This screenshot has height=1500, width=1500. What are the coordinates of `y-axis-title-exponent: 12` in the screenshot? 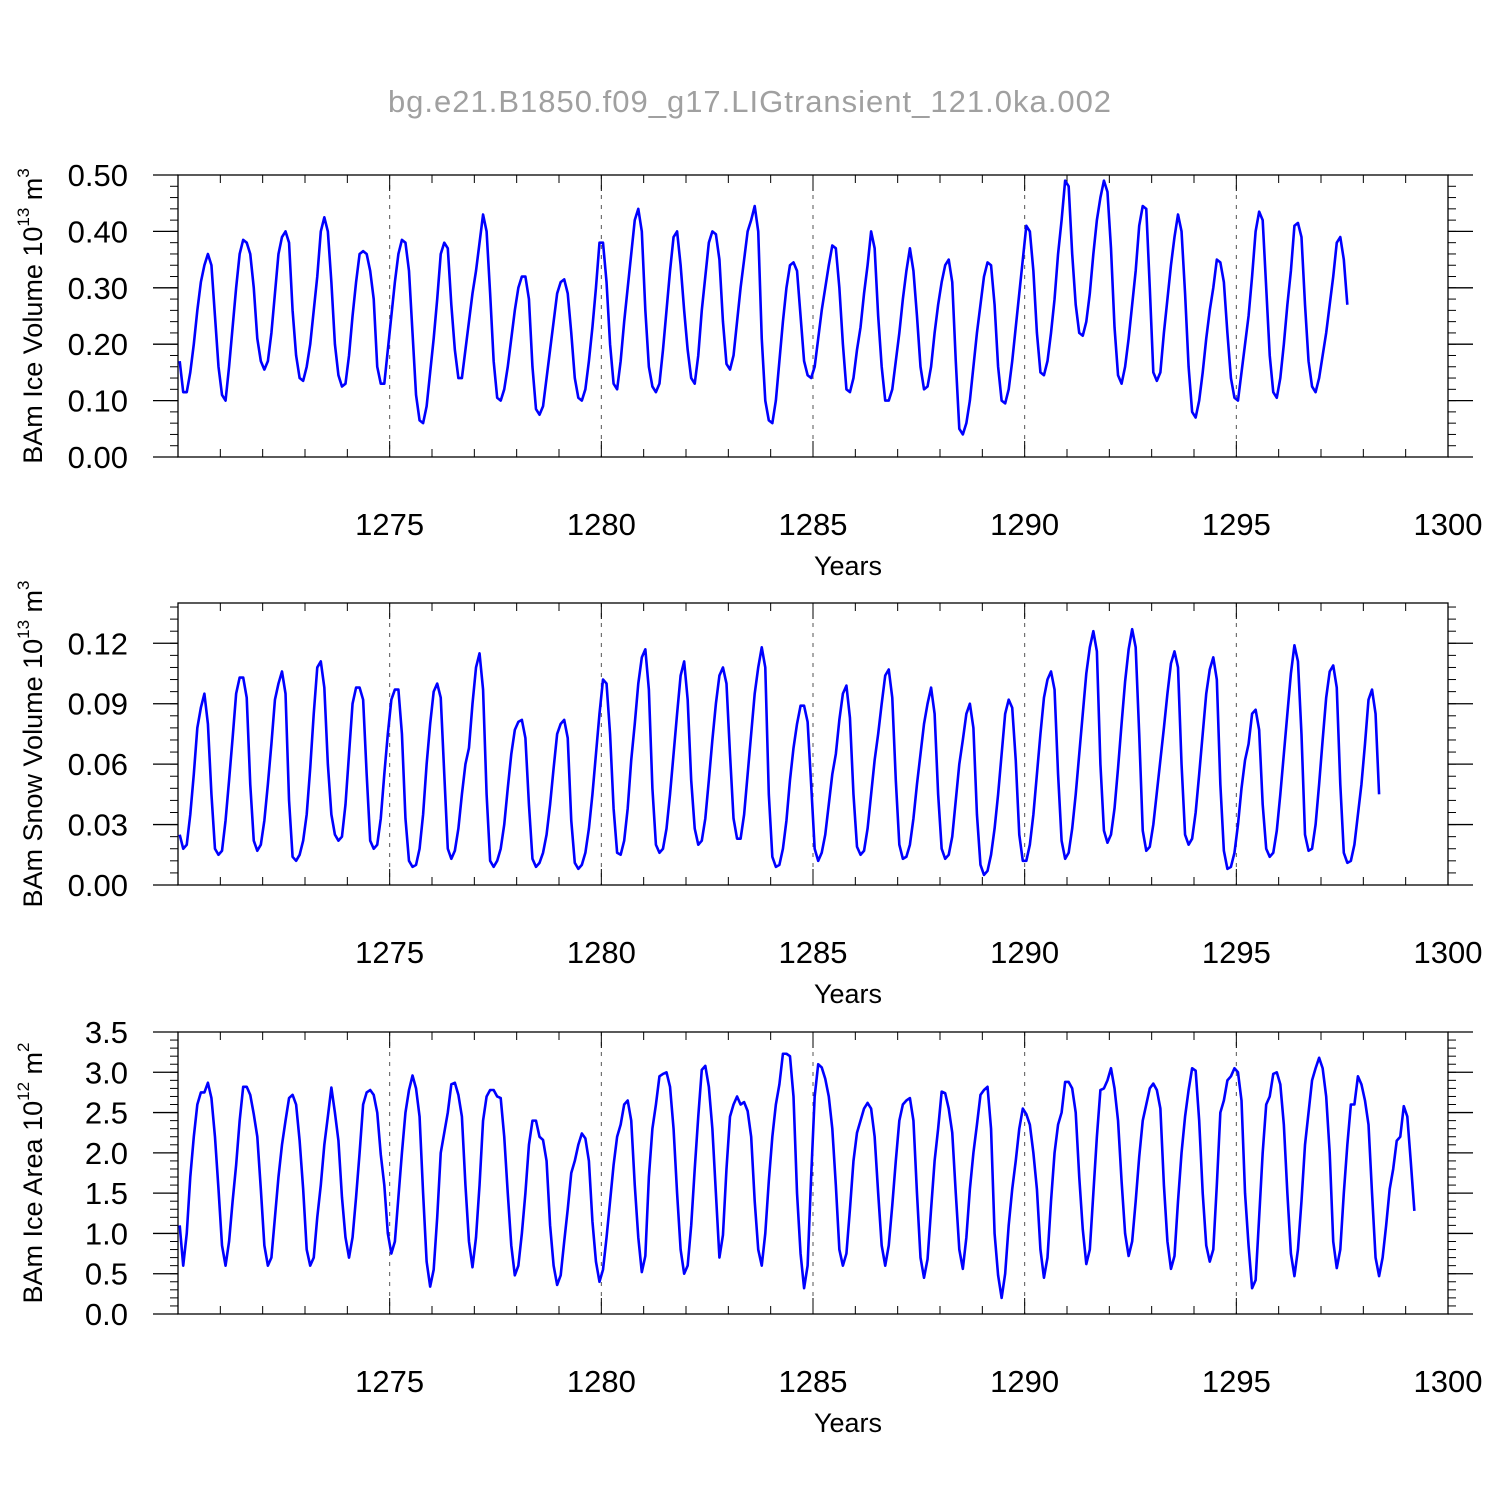 It's located at (23, 1091).